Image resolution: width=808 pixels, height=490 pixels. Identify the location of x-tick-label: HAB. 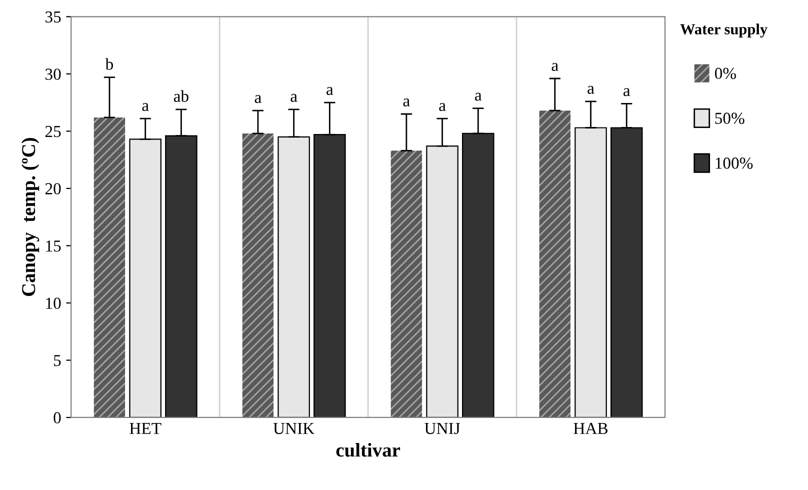
(591, 428).